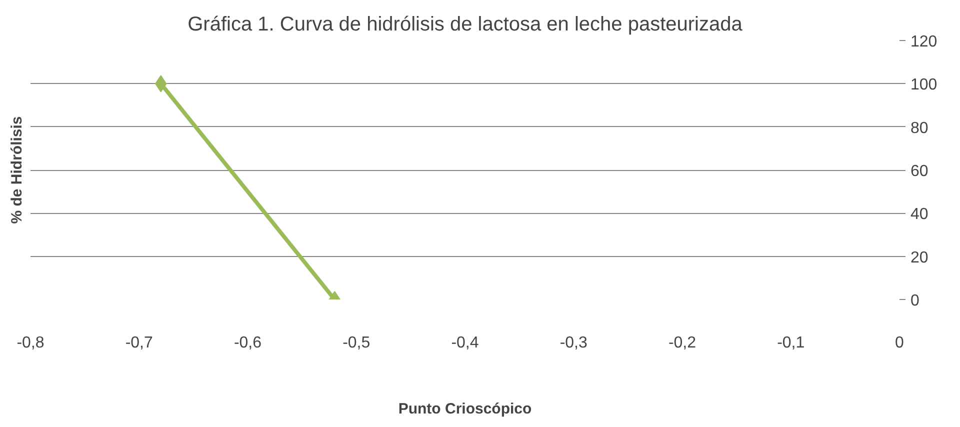 This screenshot has height=427, width=960. What do you see at coordinates (682, 343) in the screenshot?
I see `x-tick-label: -0,2` at bounding box center [682, 343].